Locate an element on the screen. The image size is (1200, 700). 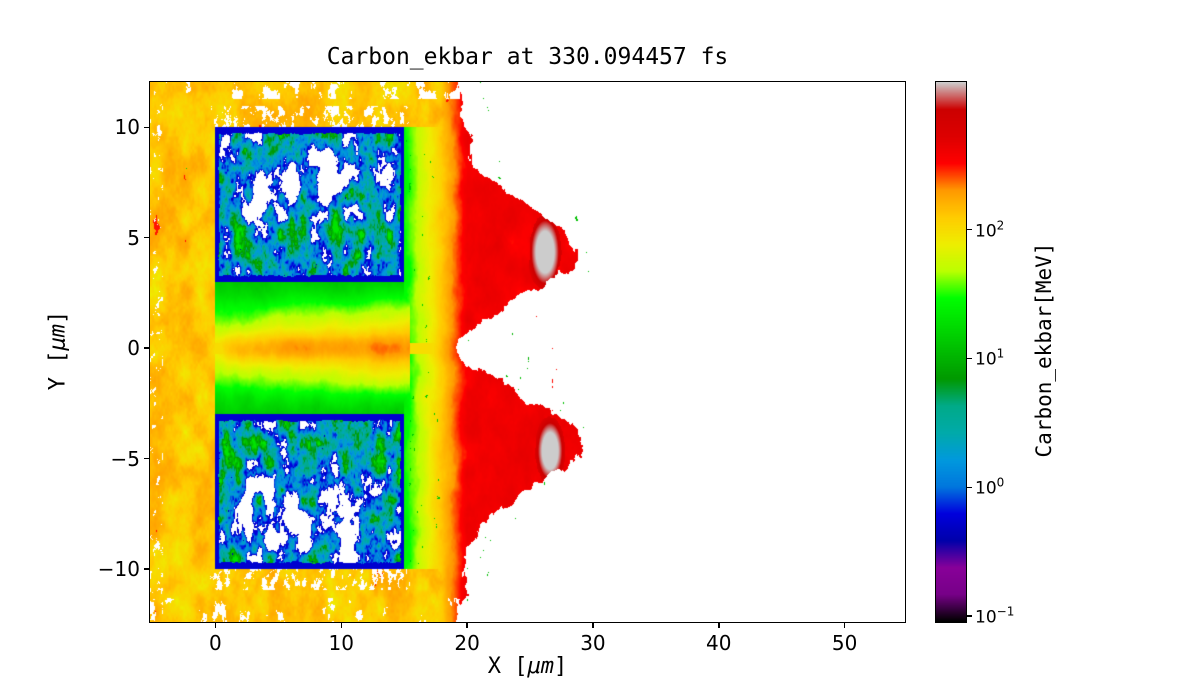
x-tick-label: 40 is located at coordinates (719, 643).